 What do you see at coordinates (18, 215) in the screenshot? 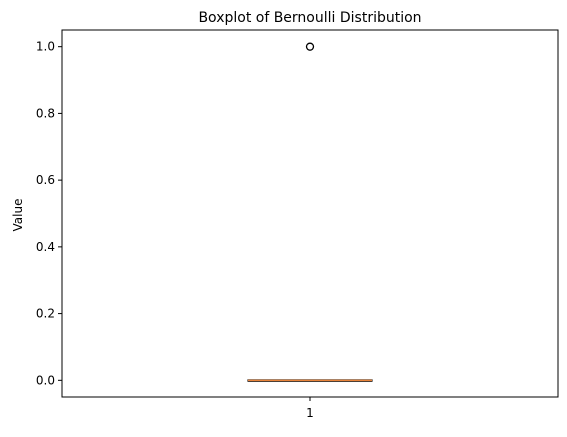
I see `y-axis-label: Value` at bounding box center [18, 215].